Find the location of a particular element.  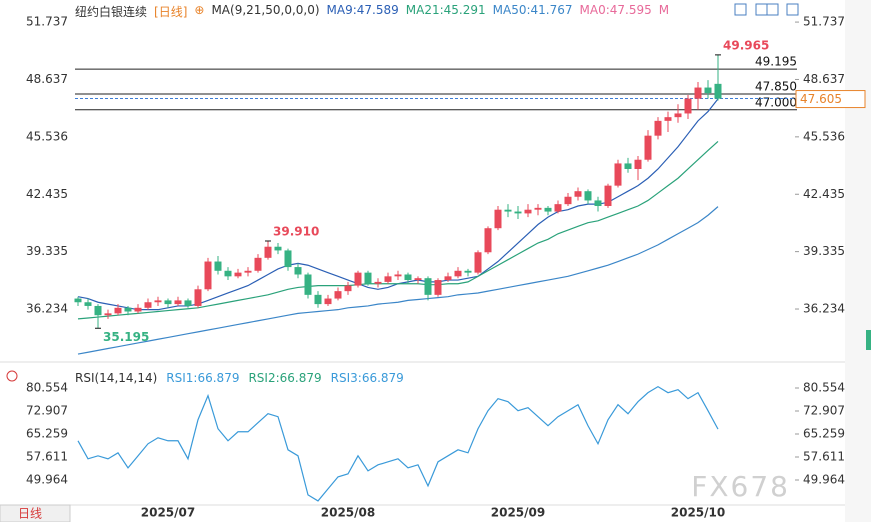

legend-entry: RSI3:66.879 is located at coordinates (367, 378).